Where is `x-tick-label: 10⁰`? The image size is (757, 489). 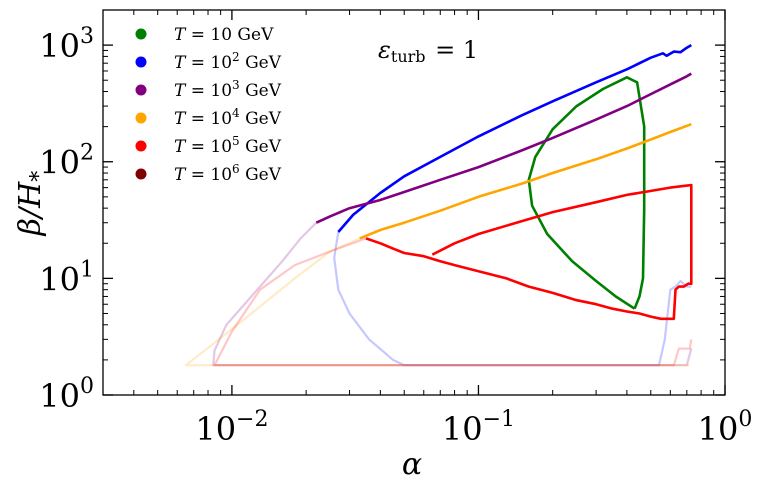
x-tick-label: 10⁰ is located at coordinates (725, 427).